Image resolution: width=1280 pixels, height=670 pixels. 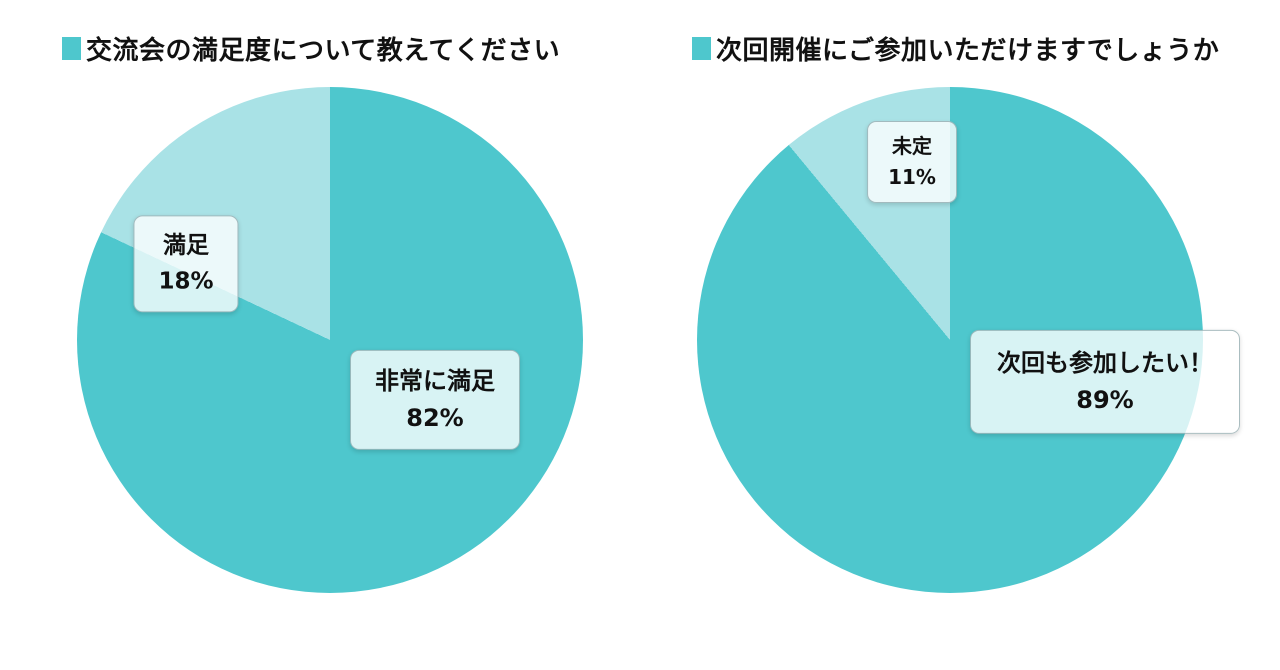 I want to click on slice-label-undecided: 未定 11%, so click(x=912, y=162).